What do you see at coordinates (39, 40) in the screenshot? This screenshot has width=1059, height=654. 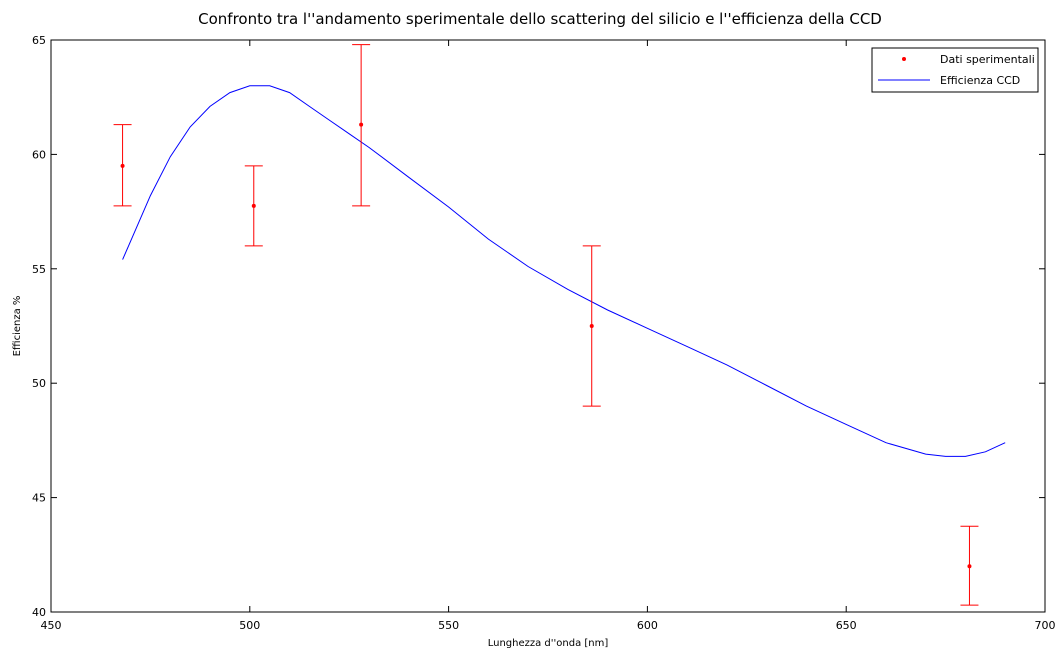 I see `y-tick-label: 65` at bounding box center [39, 40].